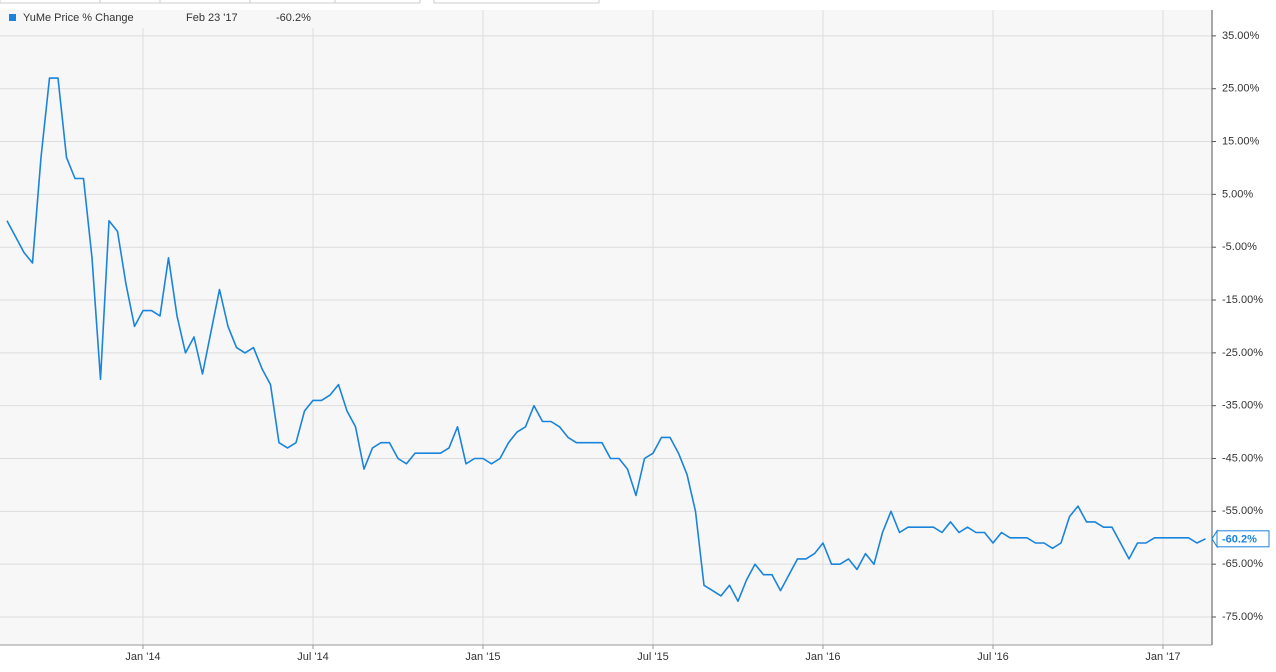 The image size is (1276, 672). What do you see at coordinates (1242, 511) in the screenshot?
I see `y-tick-label: -55.00%` at bounding box center [1242, 511].